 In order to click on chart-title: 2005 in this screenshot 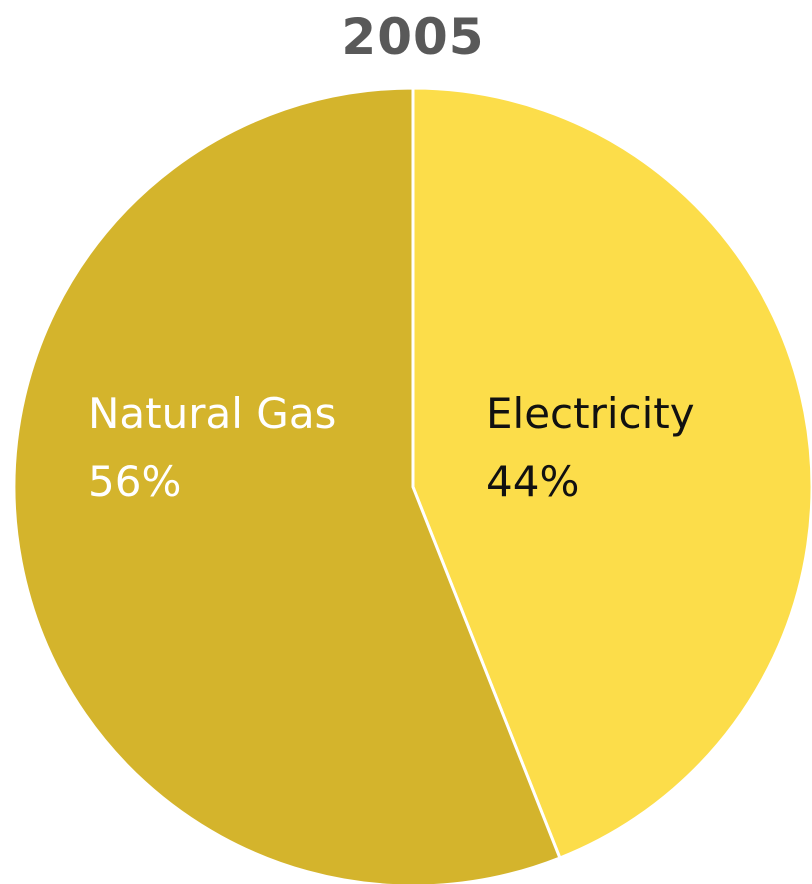, I will do `click(413, 37)`.